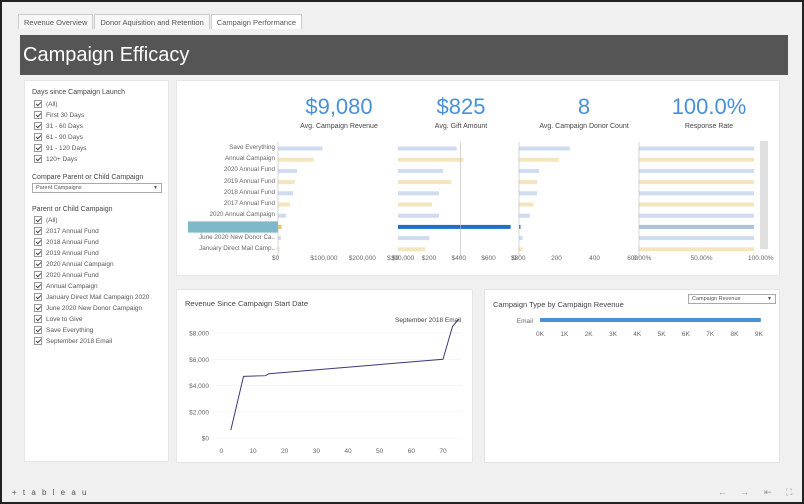 This screenshot has width=804, height=504. Describe the element at coordinates (59, 188) in the screenshot. I see `compare-dropdown-value: Parent Campaigns` at that location.